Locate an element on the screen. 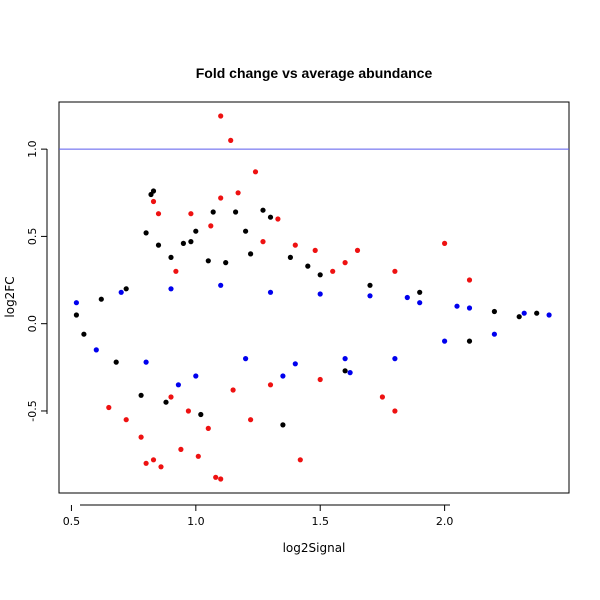 The height and width of the screenshot is (600, 600). y-tick-label: 0.5 is located at coordinates (32, 237).